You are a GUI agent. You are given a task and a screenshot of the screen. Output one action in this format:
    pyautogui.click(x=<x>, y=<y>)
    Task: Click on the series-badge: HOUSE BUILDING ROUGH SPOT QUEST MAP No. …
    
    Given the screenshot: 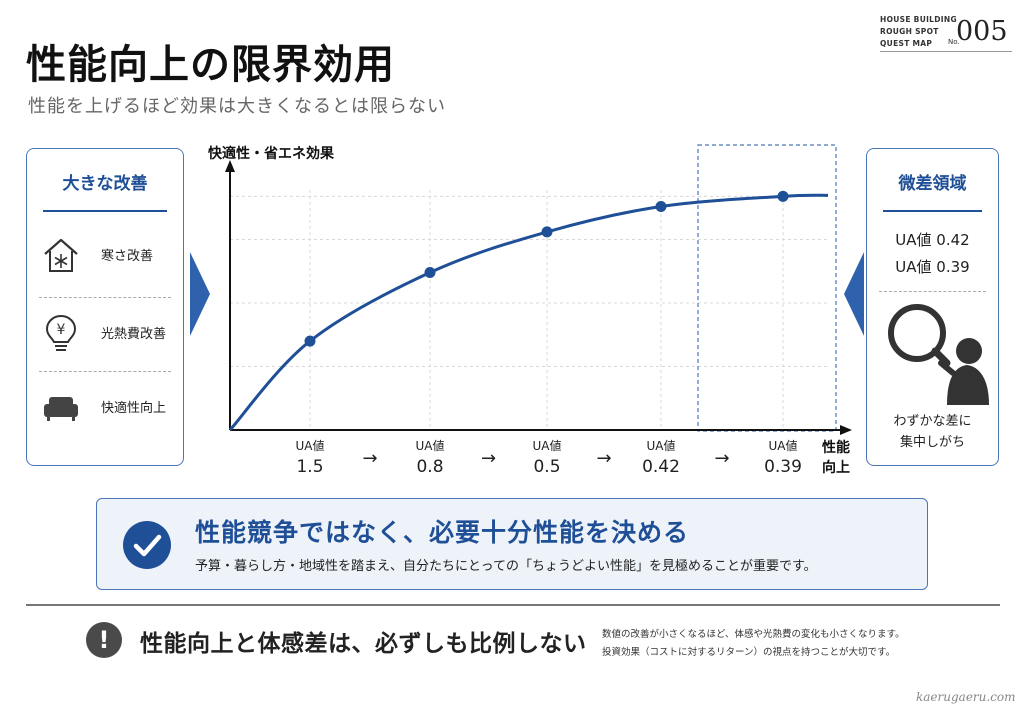 What is the action you would take?
    pyautogui.click(x=946, y=32)
    